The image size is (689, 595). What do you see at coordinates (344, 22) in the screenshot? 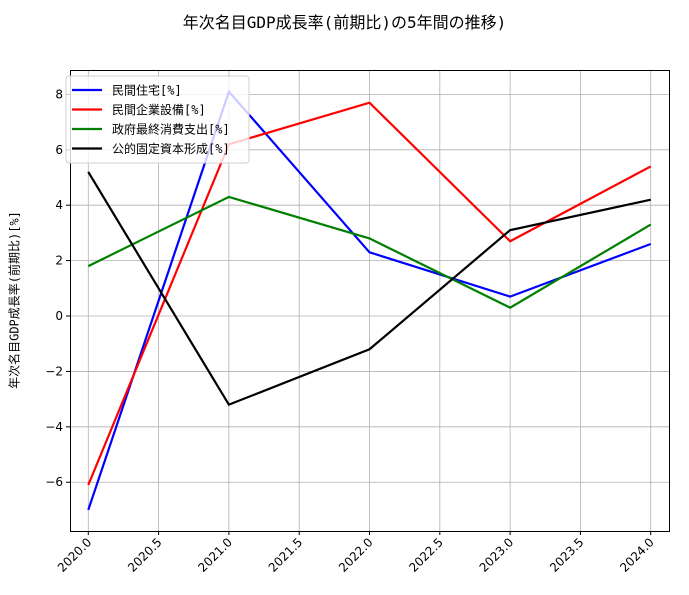
I see `chart-title: 年次名目GDP成長率(前期比)の5年間の推移)` at bounding box center [344, 22].